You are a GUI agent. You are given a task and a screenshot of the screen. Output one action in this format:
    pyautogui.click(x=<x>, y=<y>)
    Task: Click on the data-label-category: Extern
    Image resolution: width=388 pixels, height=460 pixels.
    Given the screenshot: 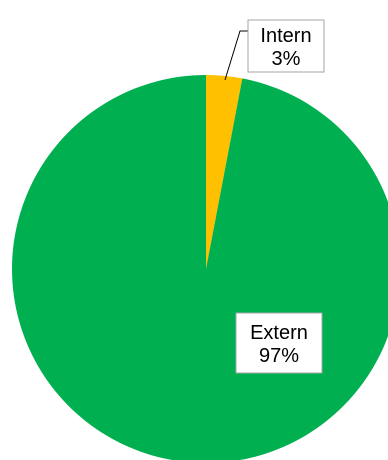 What is the action you would take?
    pyautogui.click(x=279, y=333)
    